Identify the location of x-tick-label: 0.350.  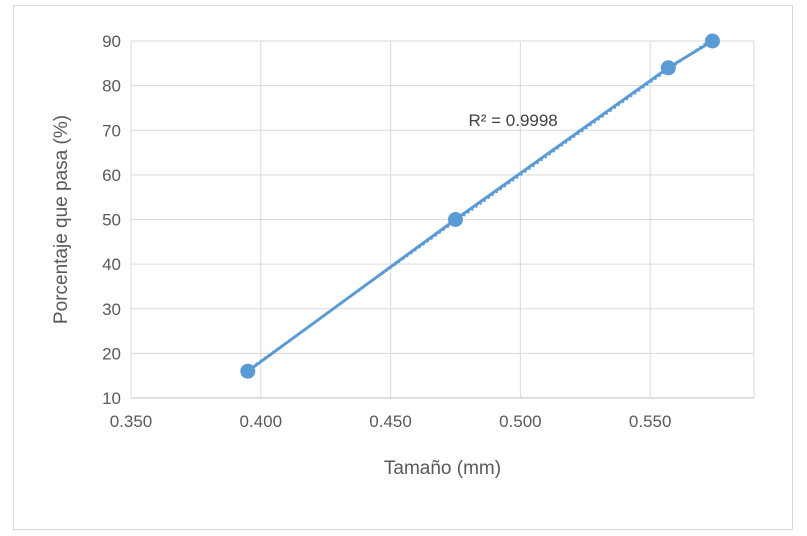
(131, 421).